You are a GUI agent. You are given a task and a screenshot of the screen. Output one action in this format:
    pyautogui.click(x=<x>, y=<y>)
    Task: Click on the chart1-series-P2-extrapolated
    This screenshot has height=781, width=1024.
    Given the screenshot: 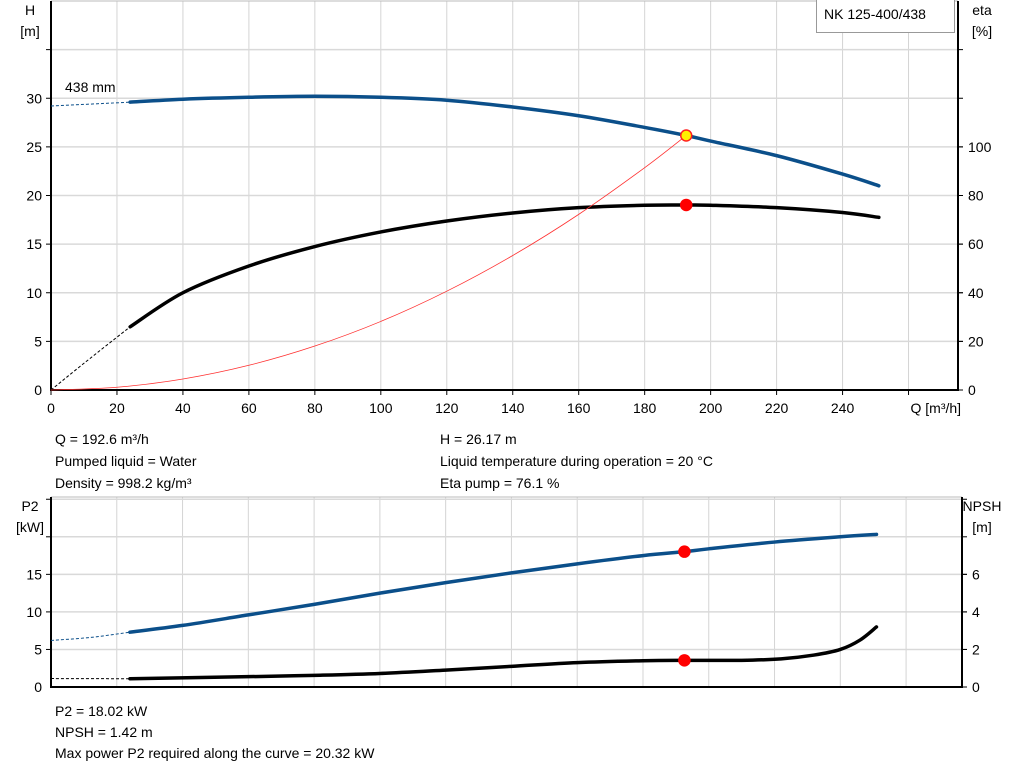 What is the action you would take?
    pyautogui.click(x=90, y=636)
    